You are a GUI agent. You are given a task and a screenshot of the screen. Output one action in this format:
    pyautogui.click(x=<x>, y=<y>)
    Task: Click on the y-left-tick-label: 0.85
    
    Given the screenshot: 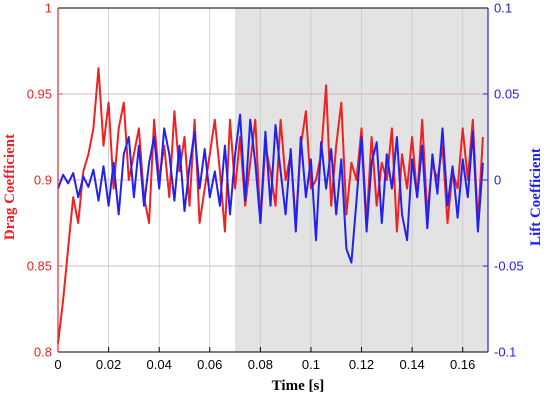 What is the action you would take?
    pyautogui.click(x=39, y=266)
    